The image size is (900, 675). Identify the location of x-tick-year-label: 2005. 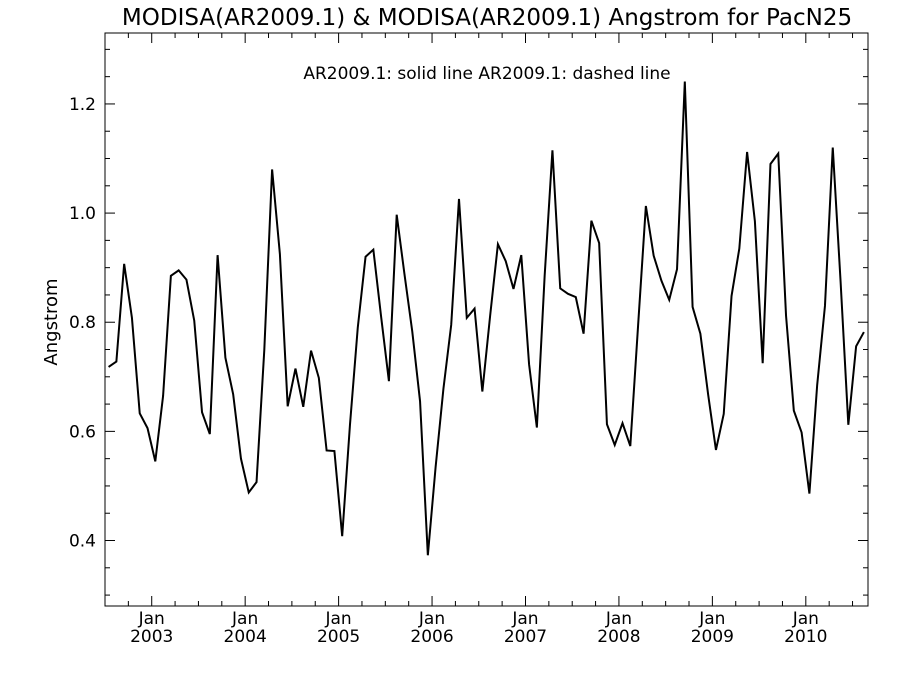
(338, 637).